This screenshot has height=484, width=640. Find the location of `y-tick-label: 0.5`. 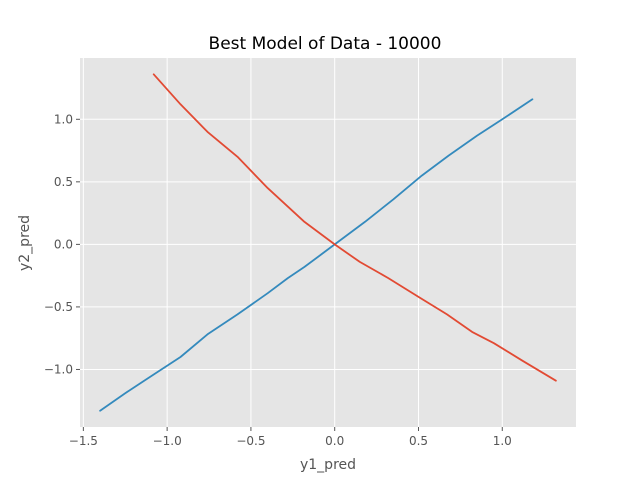

y-tick-label: 0.5 is located at coordinates (63, 182).